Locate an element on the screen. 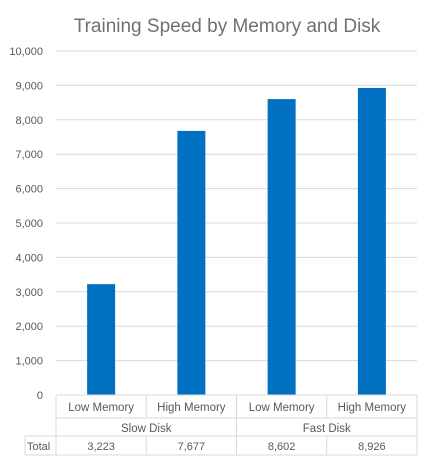  table-series-name: Total is located at coordinates (38, 447).